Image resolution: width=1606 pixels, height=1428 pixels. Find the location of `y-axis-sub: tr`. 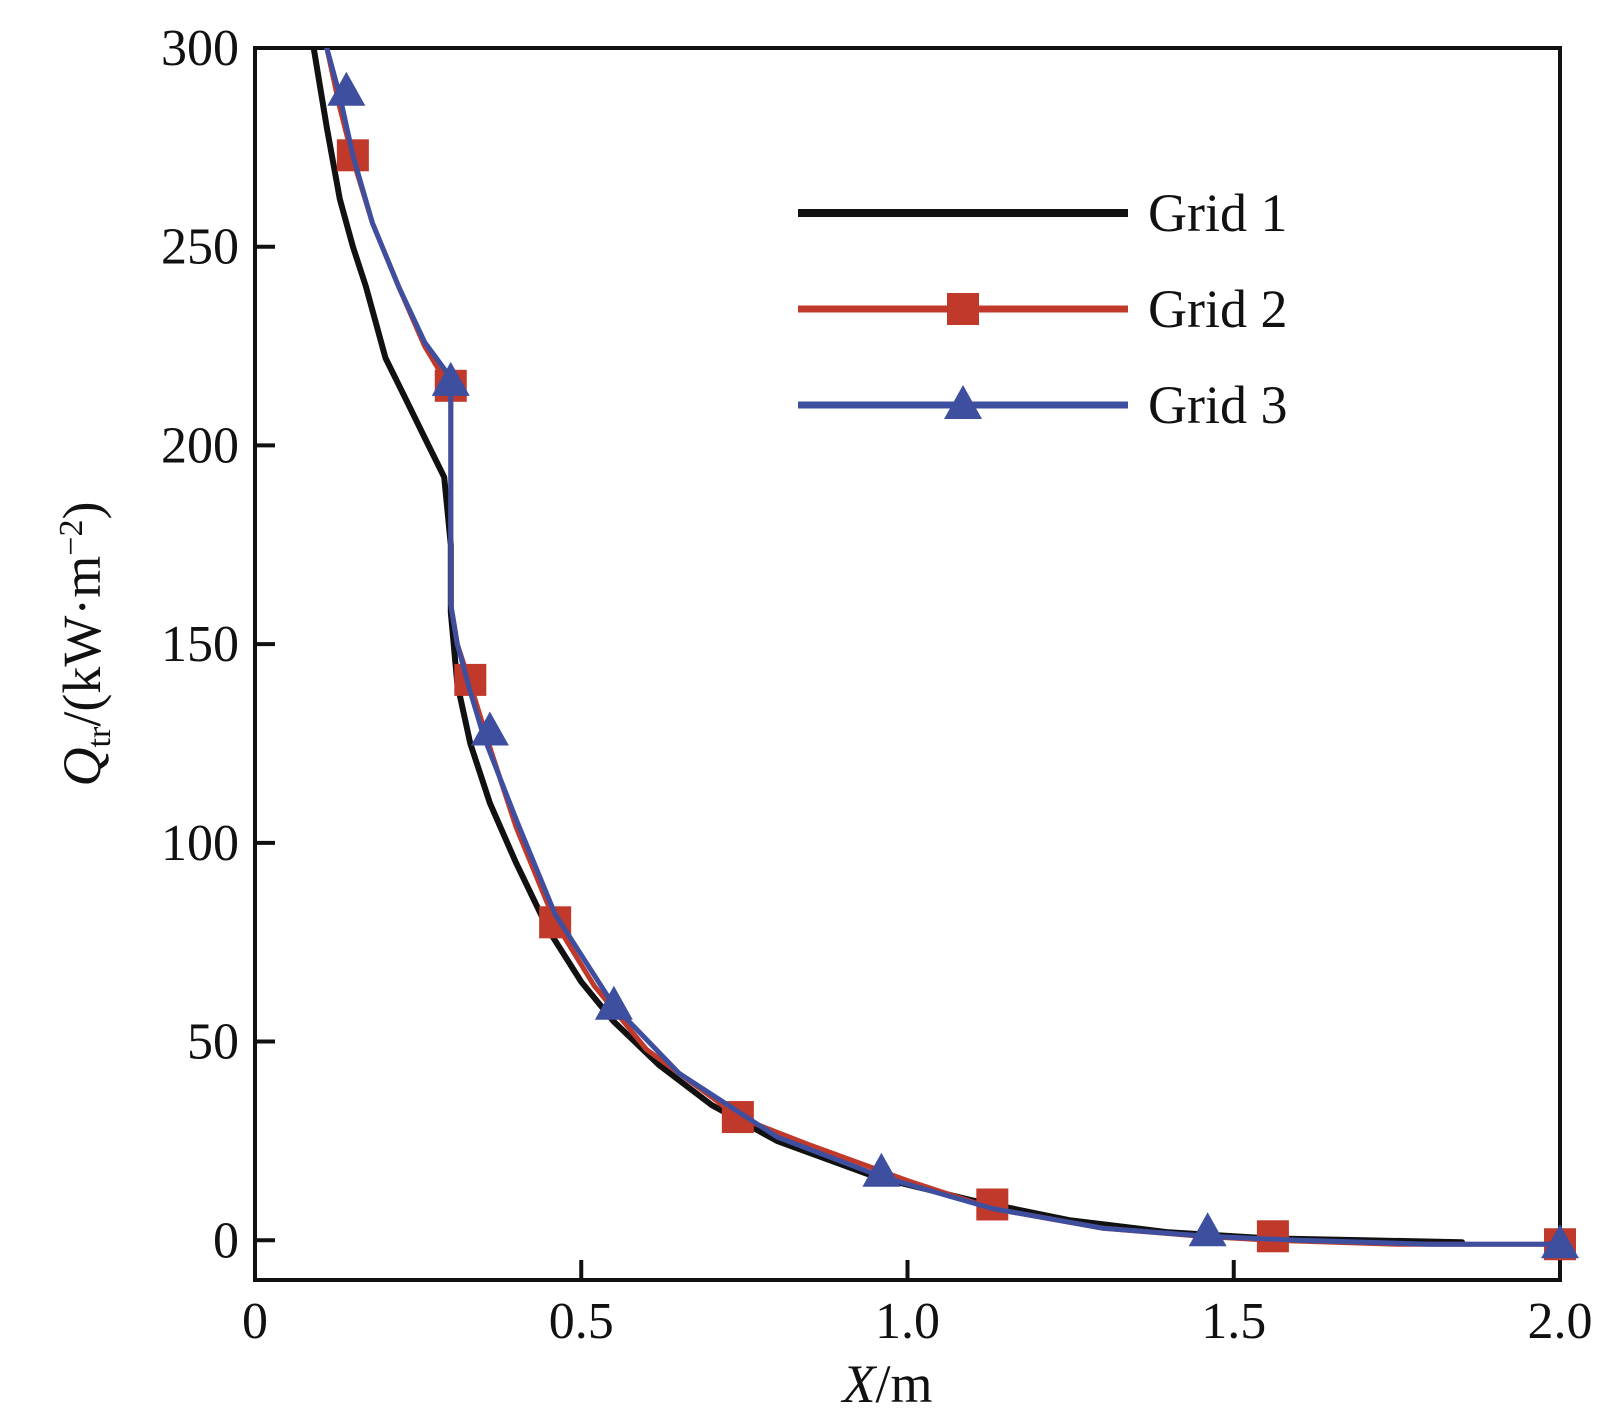

y-axis-sub: tr is located at coordinates (99, 736).